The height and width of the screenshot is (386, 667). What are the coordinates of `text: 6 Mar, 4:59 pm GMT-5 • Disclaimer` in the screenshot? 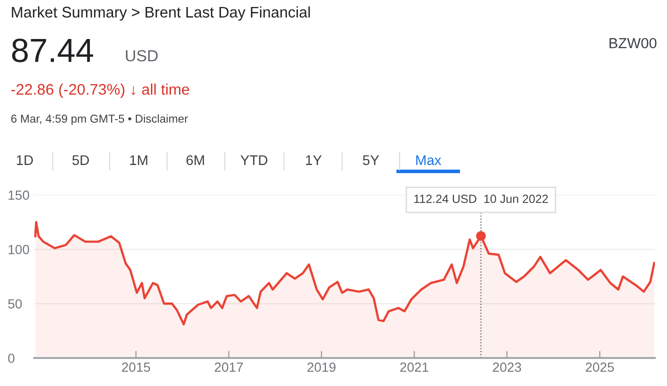 It's located at (99, 119).